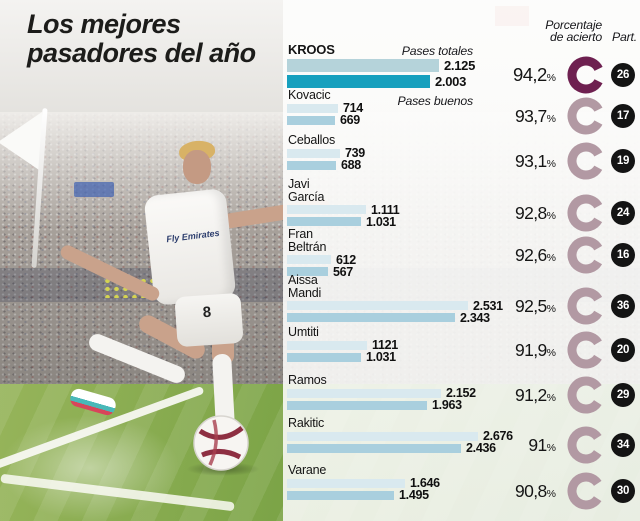 This screenshot has width=640, height=521. Describe the element at coordinates (437, 51) in the screenshot. I see `legend-pases-totales: Pases totales` at that location.